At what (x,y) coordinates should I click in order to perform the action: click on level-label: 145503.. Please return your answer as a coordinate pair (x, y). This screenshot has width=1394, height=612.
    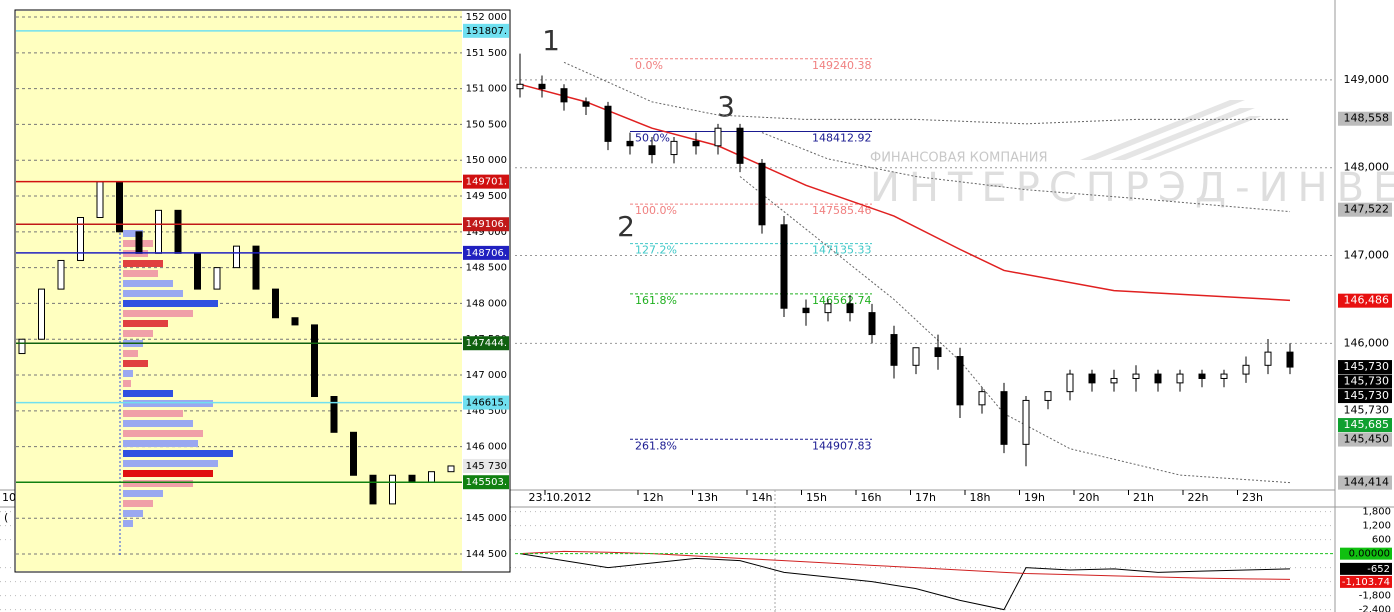
    Looking at the image, I should click on (486, 482).